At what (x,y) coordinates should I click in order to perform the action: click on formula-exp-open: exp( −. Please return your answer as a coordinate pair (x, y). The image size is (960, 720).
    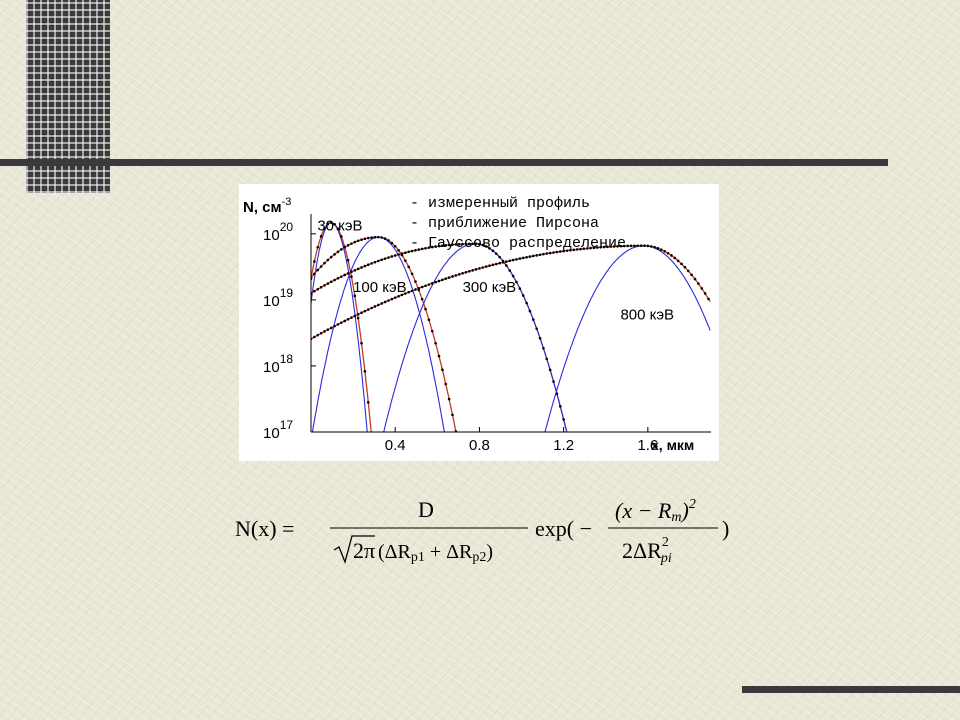
    Looking at the image, I should click on (563, 528).